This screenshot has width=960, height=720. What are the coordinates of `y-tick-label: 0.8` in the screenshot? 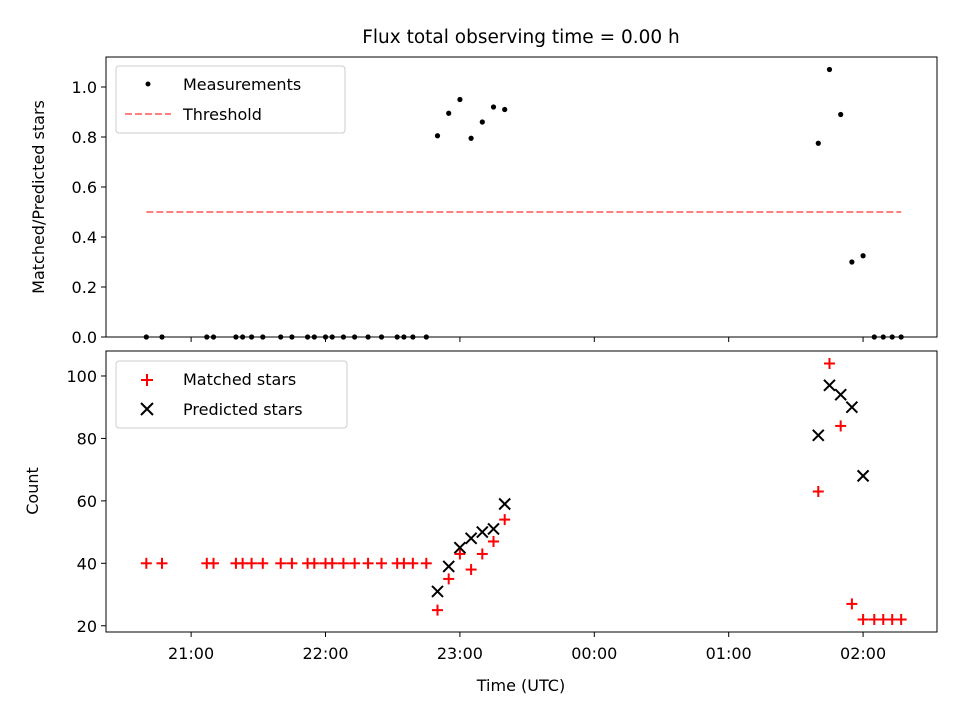 It's located at (84, 137).